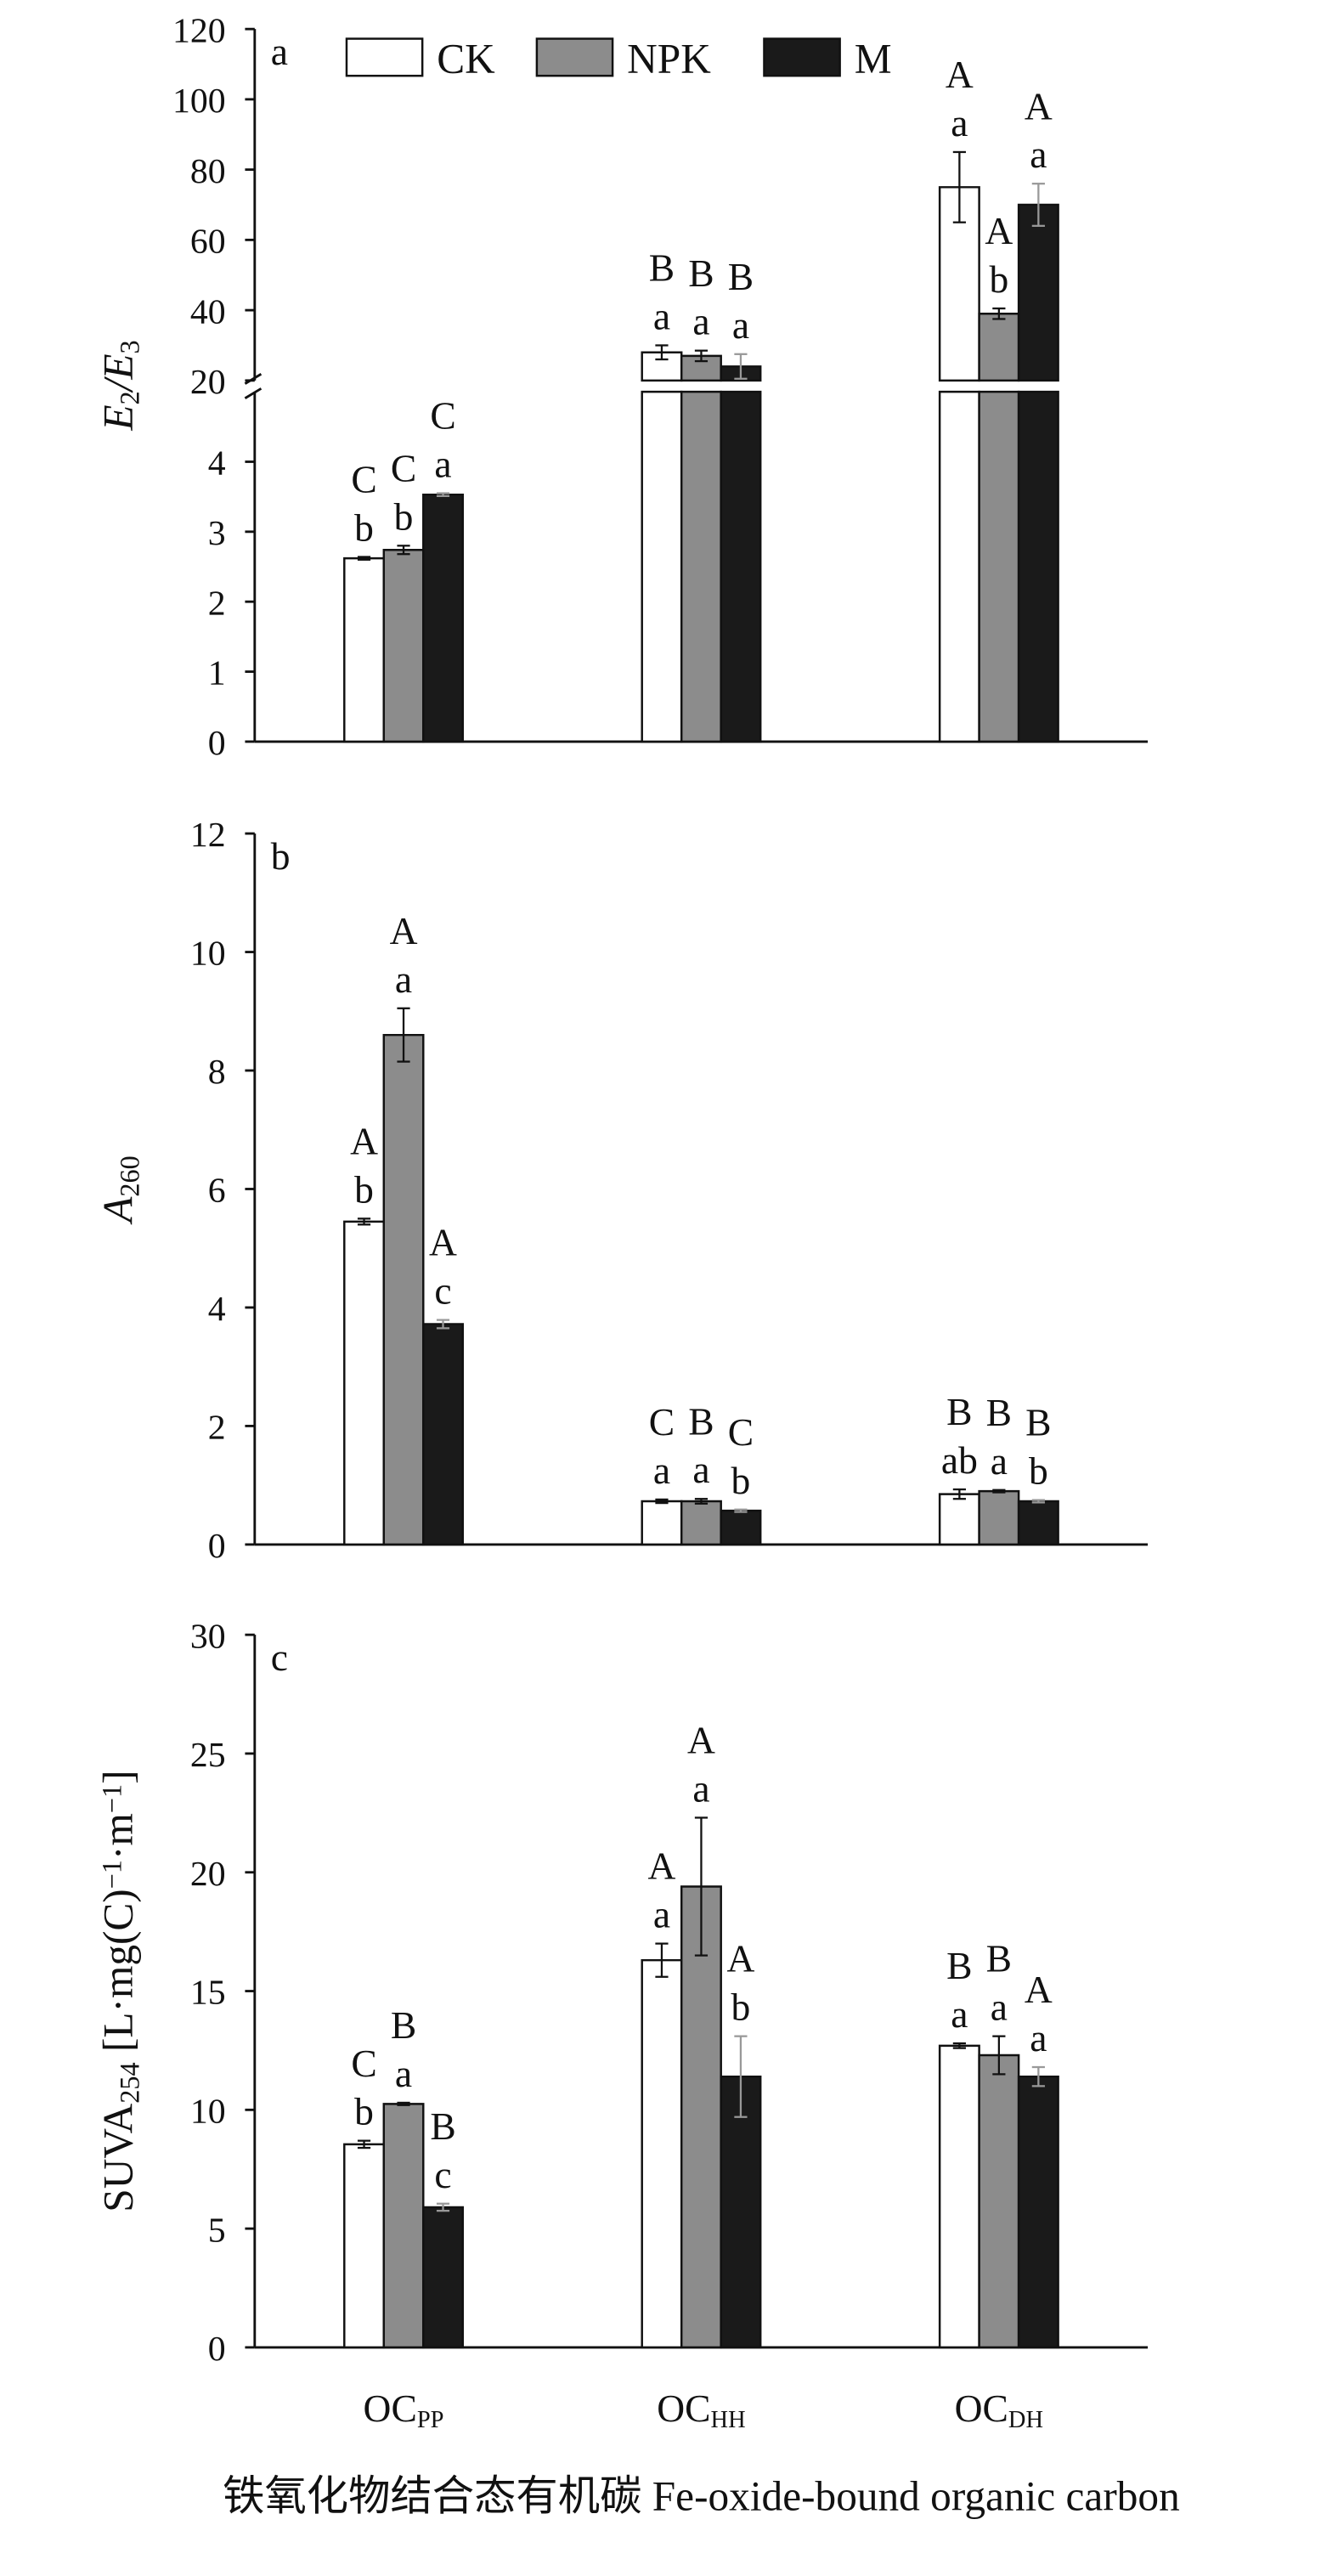  What do you see at coordinates (981, 2408) in the screenshot?
I see `label-part: OC` at bounding box center [981, 2408].